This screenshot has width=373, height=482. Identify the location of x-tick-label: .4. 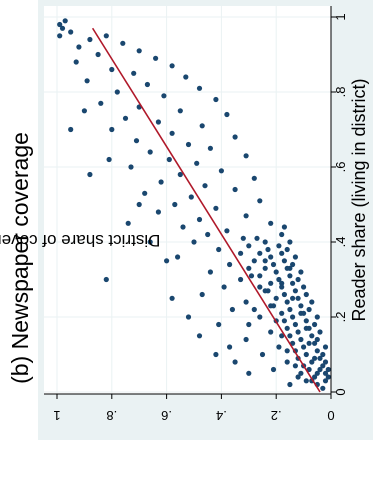
(340, 242).